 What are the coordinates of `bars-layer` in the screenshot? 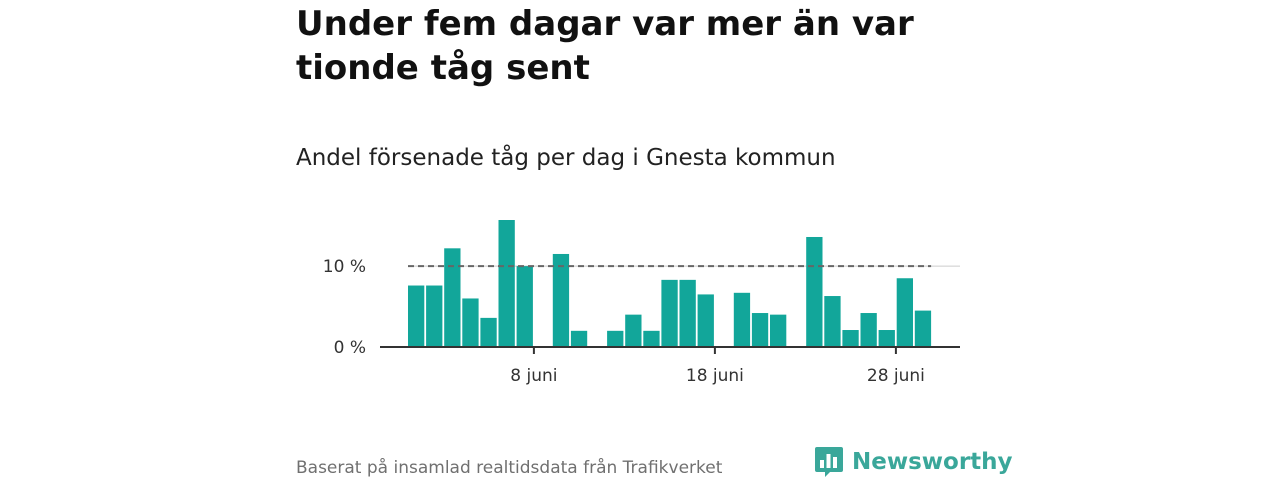 It's located at (670, 283).